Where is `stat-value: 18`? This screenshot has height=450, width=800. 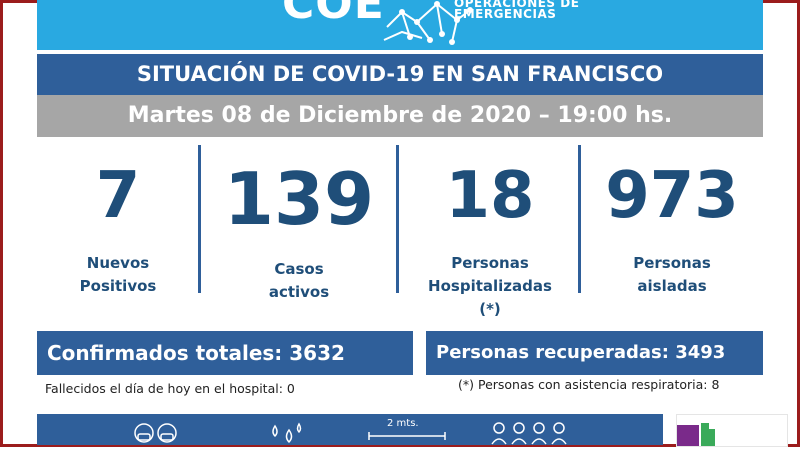 stat-value: 18 is located at coordinates (490, 196).